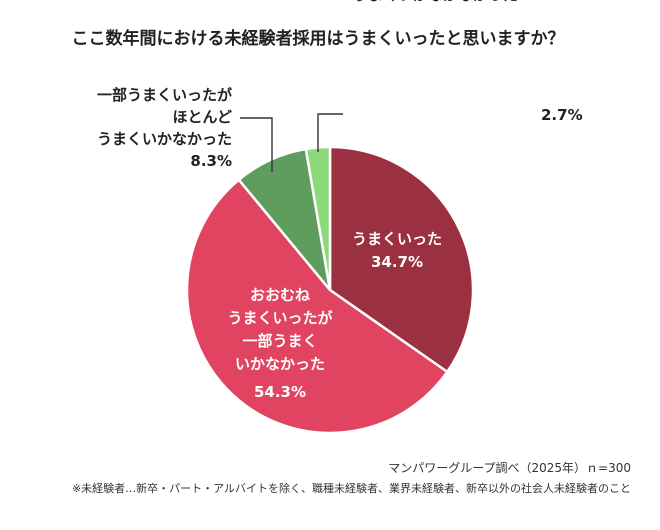 The width and height of the screenshot is (660, 530). I want to click on slice-label-2: うまくいったが, so click(280, 318).